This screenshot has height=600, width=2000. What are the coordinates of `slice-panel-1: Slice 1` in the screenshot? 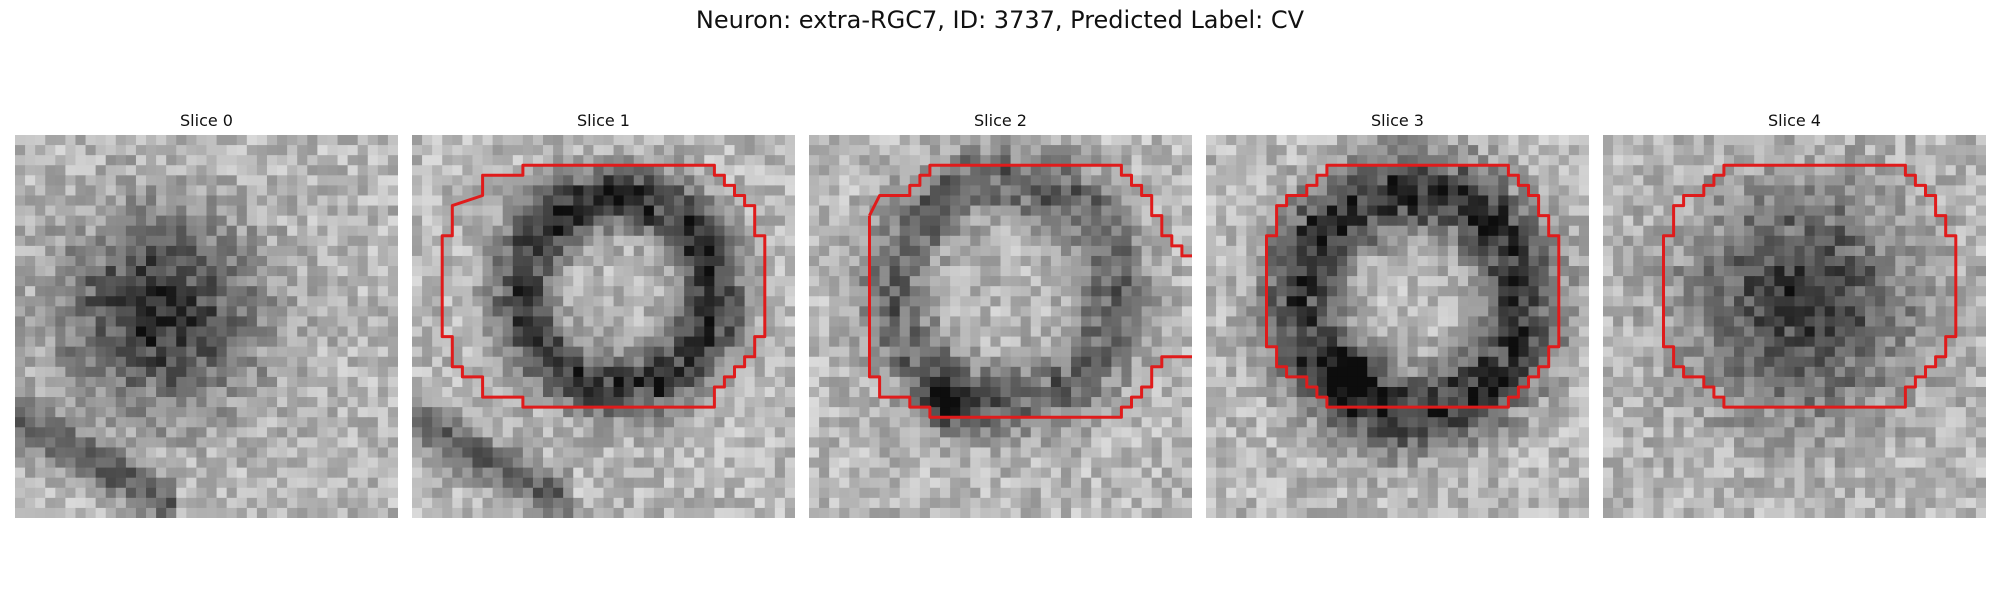 It's located at (603, 313).